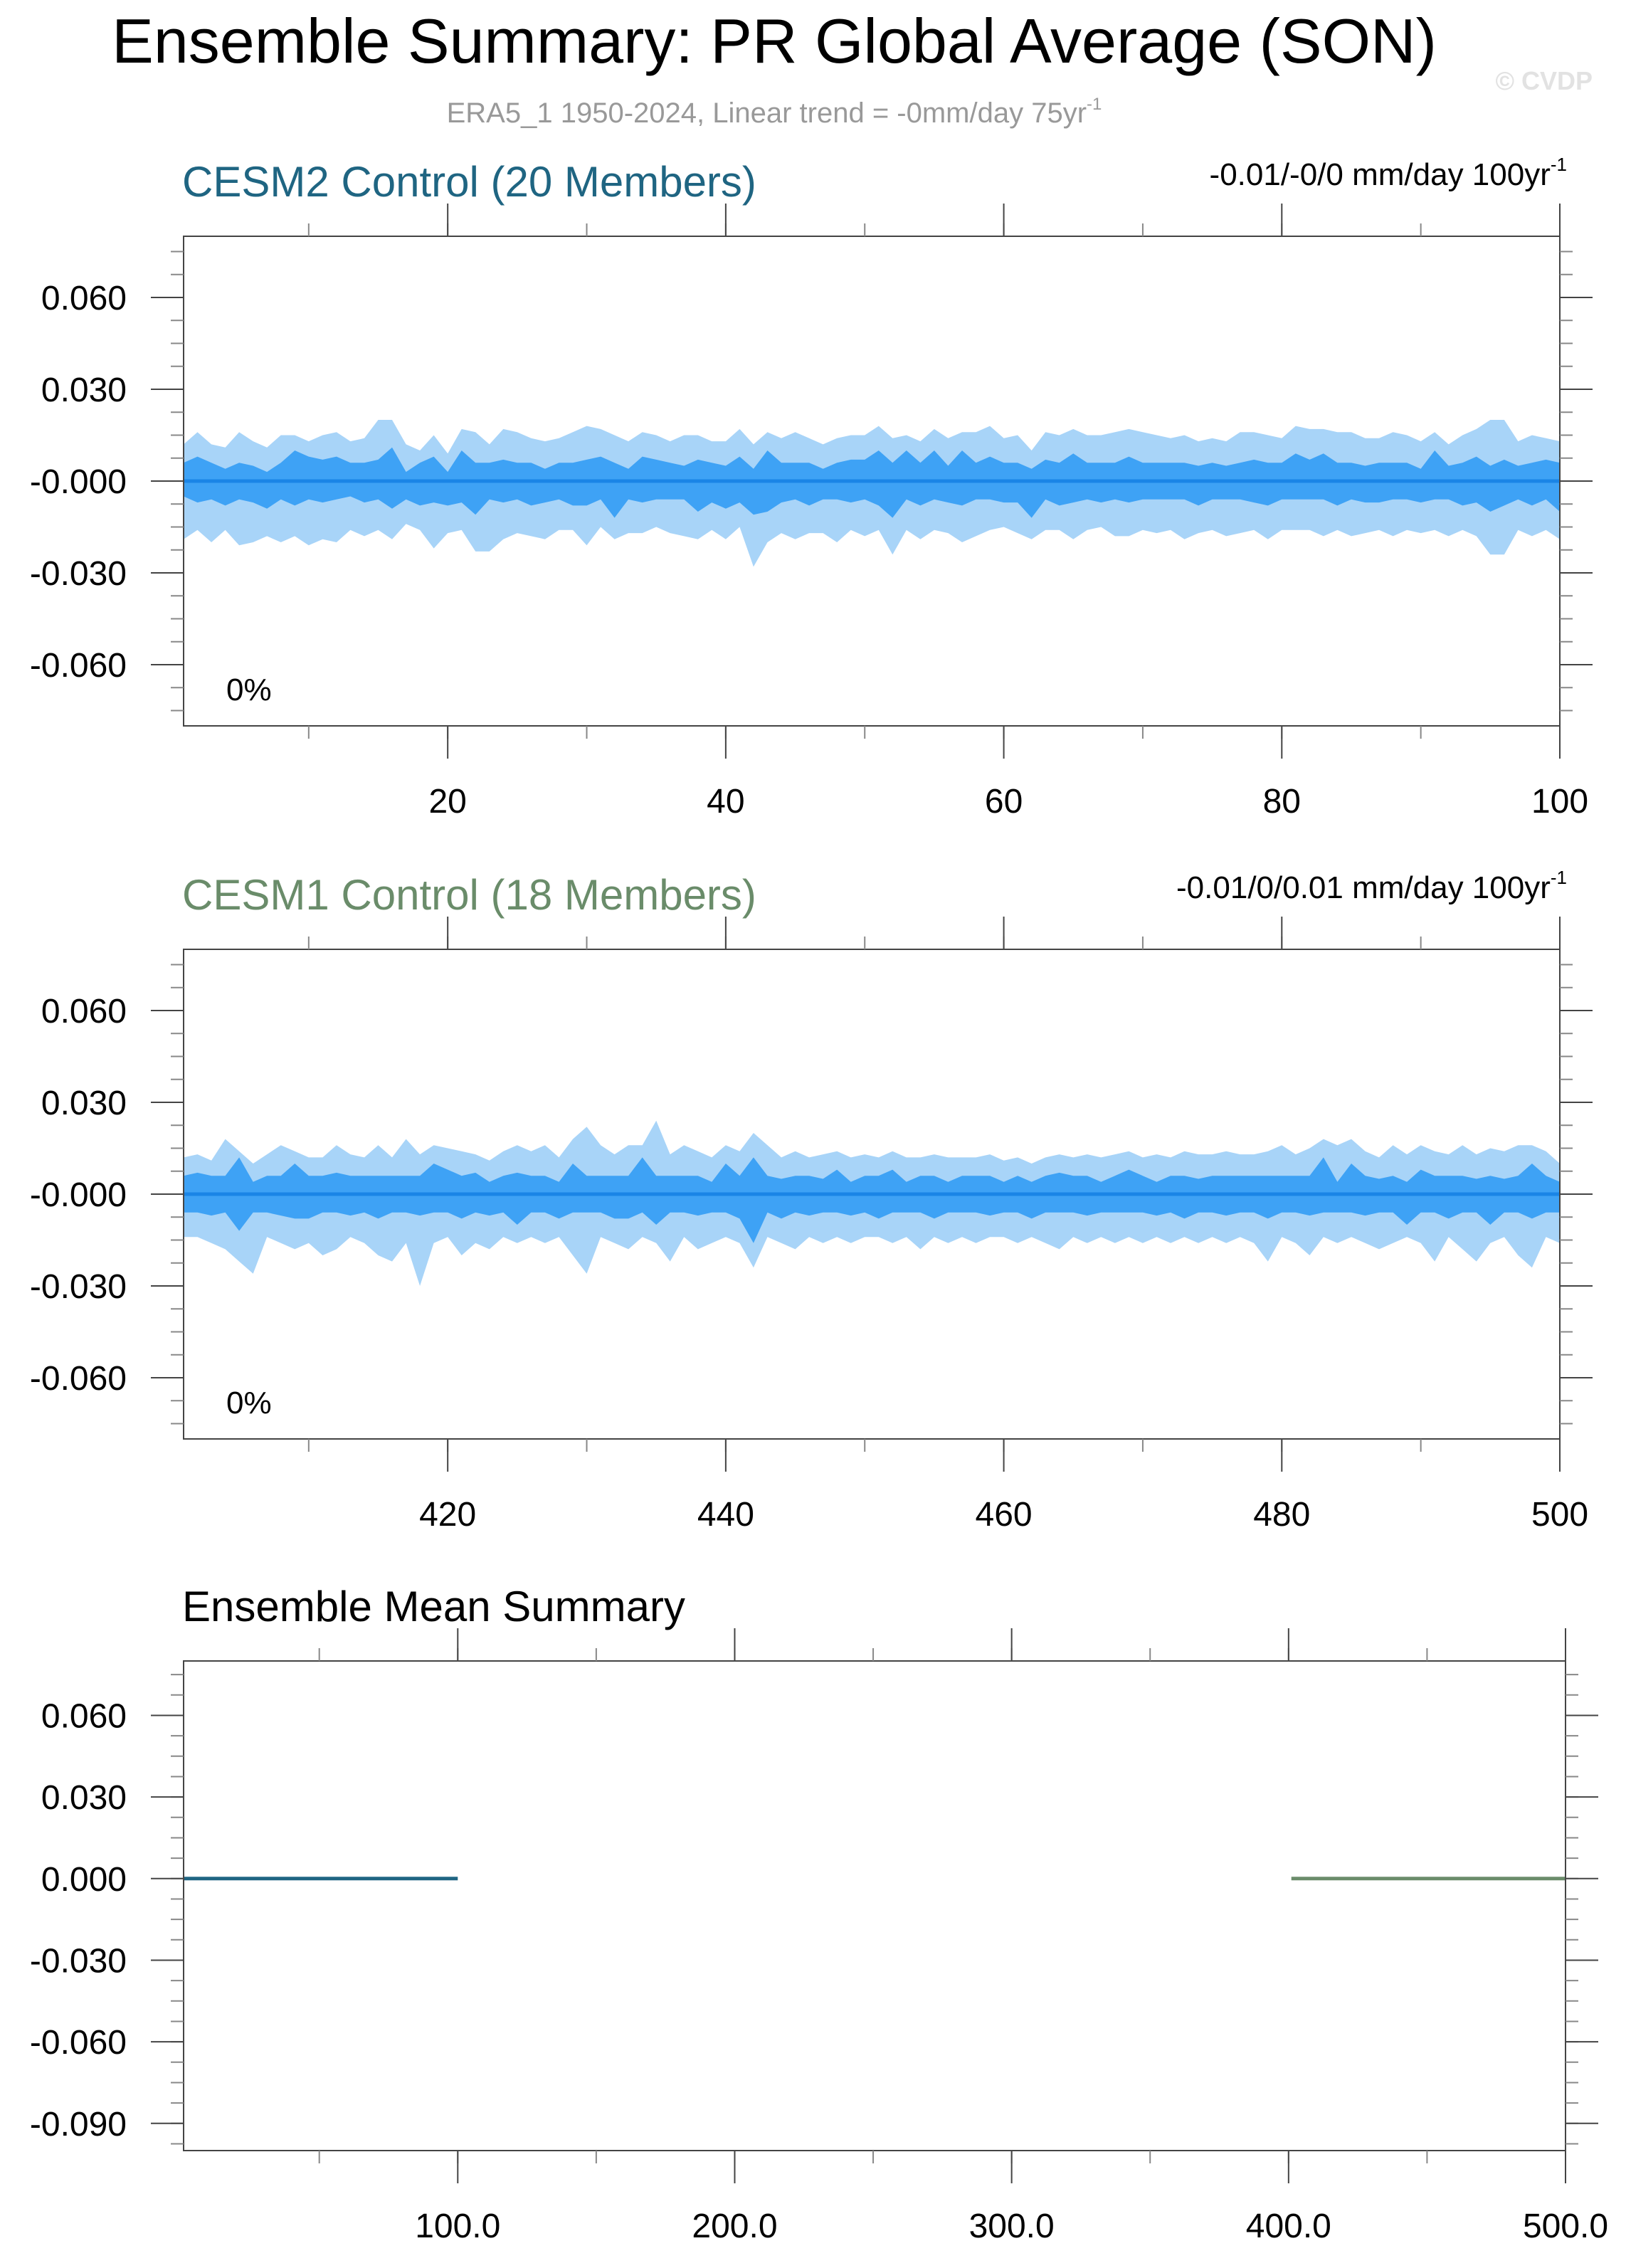 The image size is (1626, 2268). Describe the element at coordinates (1012, 2226) in the screenshot. I see `x-tick-label: 300.0` at that location.